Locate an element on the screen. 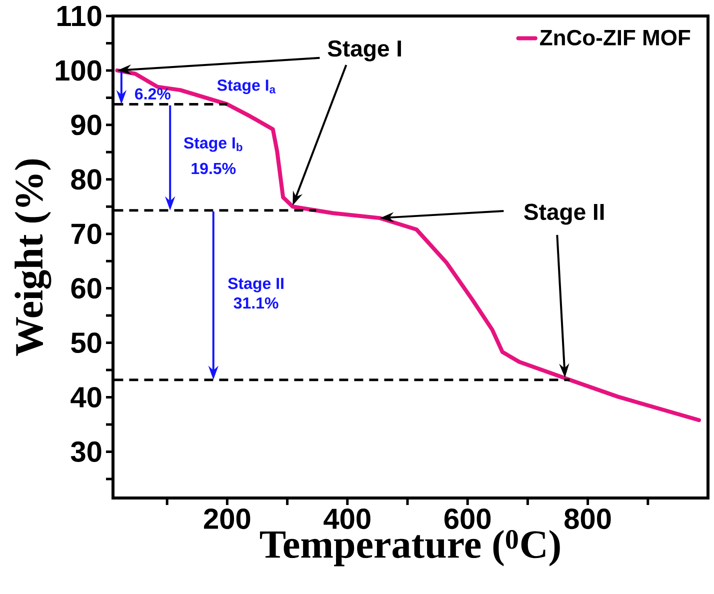 The height and width of the screenshot is (594, 714). y-tick-label: 80 is located at coordinates (86, 179).